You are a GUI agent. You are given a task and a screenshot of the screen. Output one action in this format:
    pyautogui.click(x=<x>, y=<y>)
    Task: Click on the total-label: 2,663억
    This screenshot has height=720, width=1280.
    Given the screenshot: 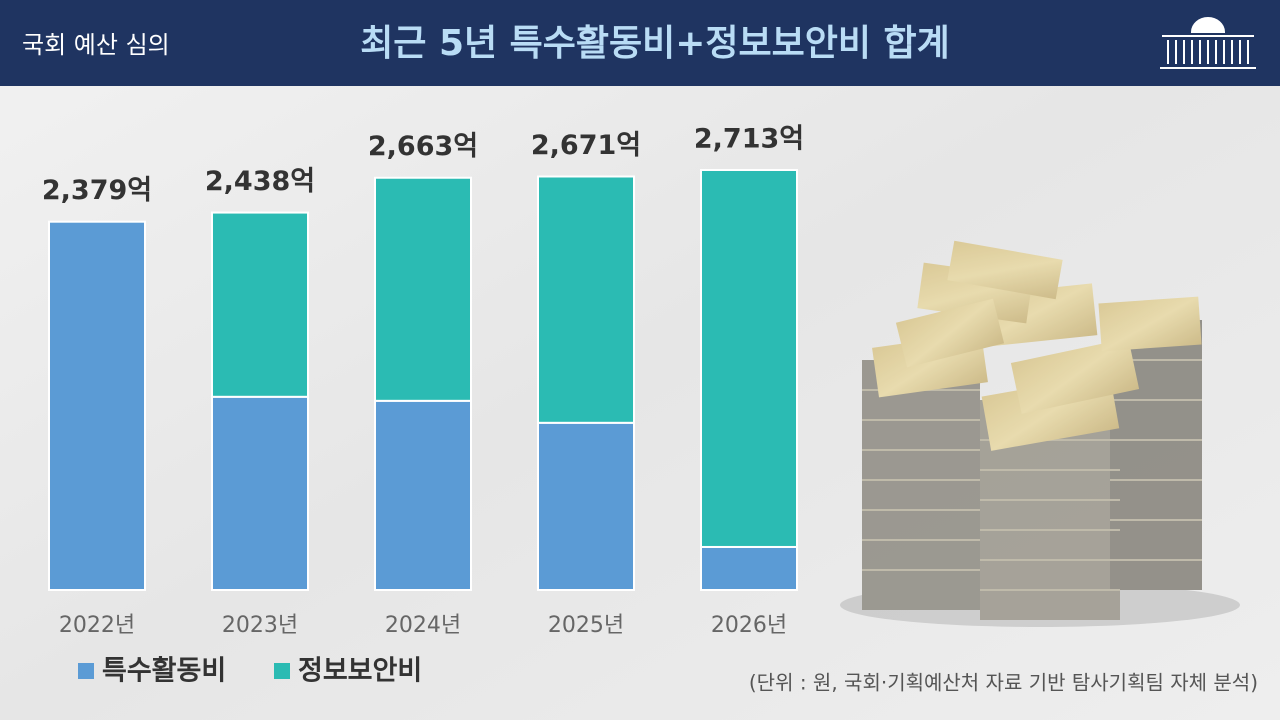 What is the action you would take?
    pyautogui.click(x=423, y=146)
    